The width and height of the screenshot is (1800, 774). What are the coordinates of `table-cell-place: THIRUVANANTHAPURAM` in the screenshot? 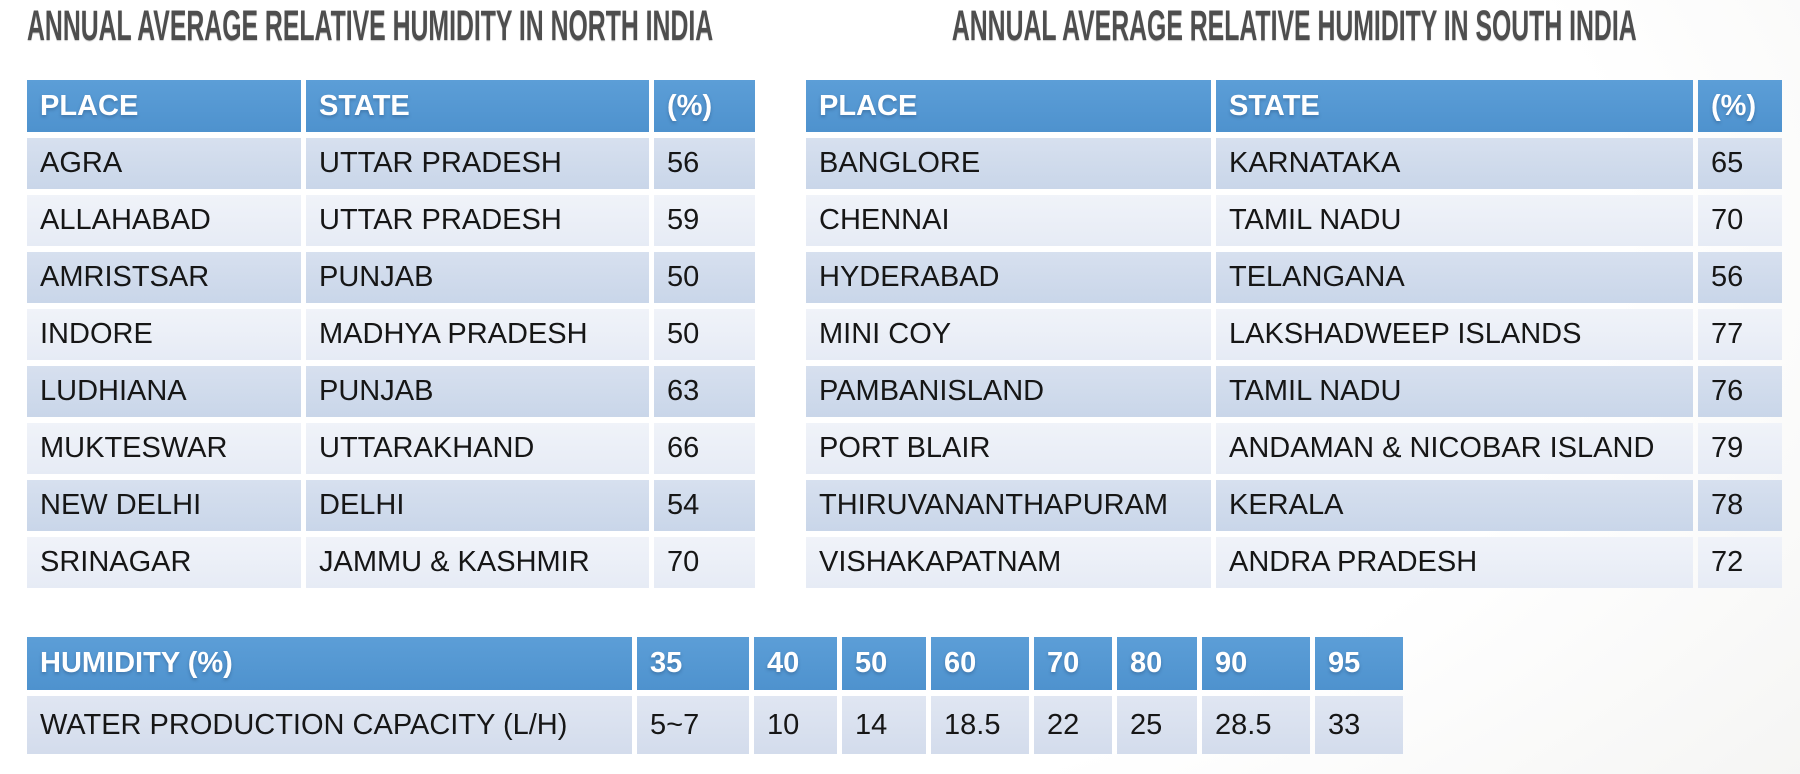 It's located at (1008, 505).